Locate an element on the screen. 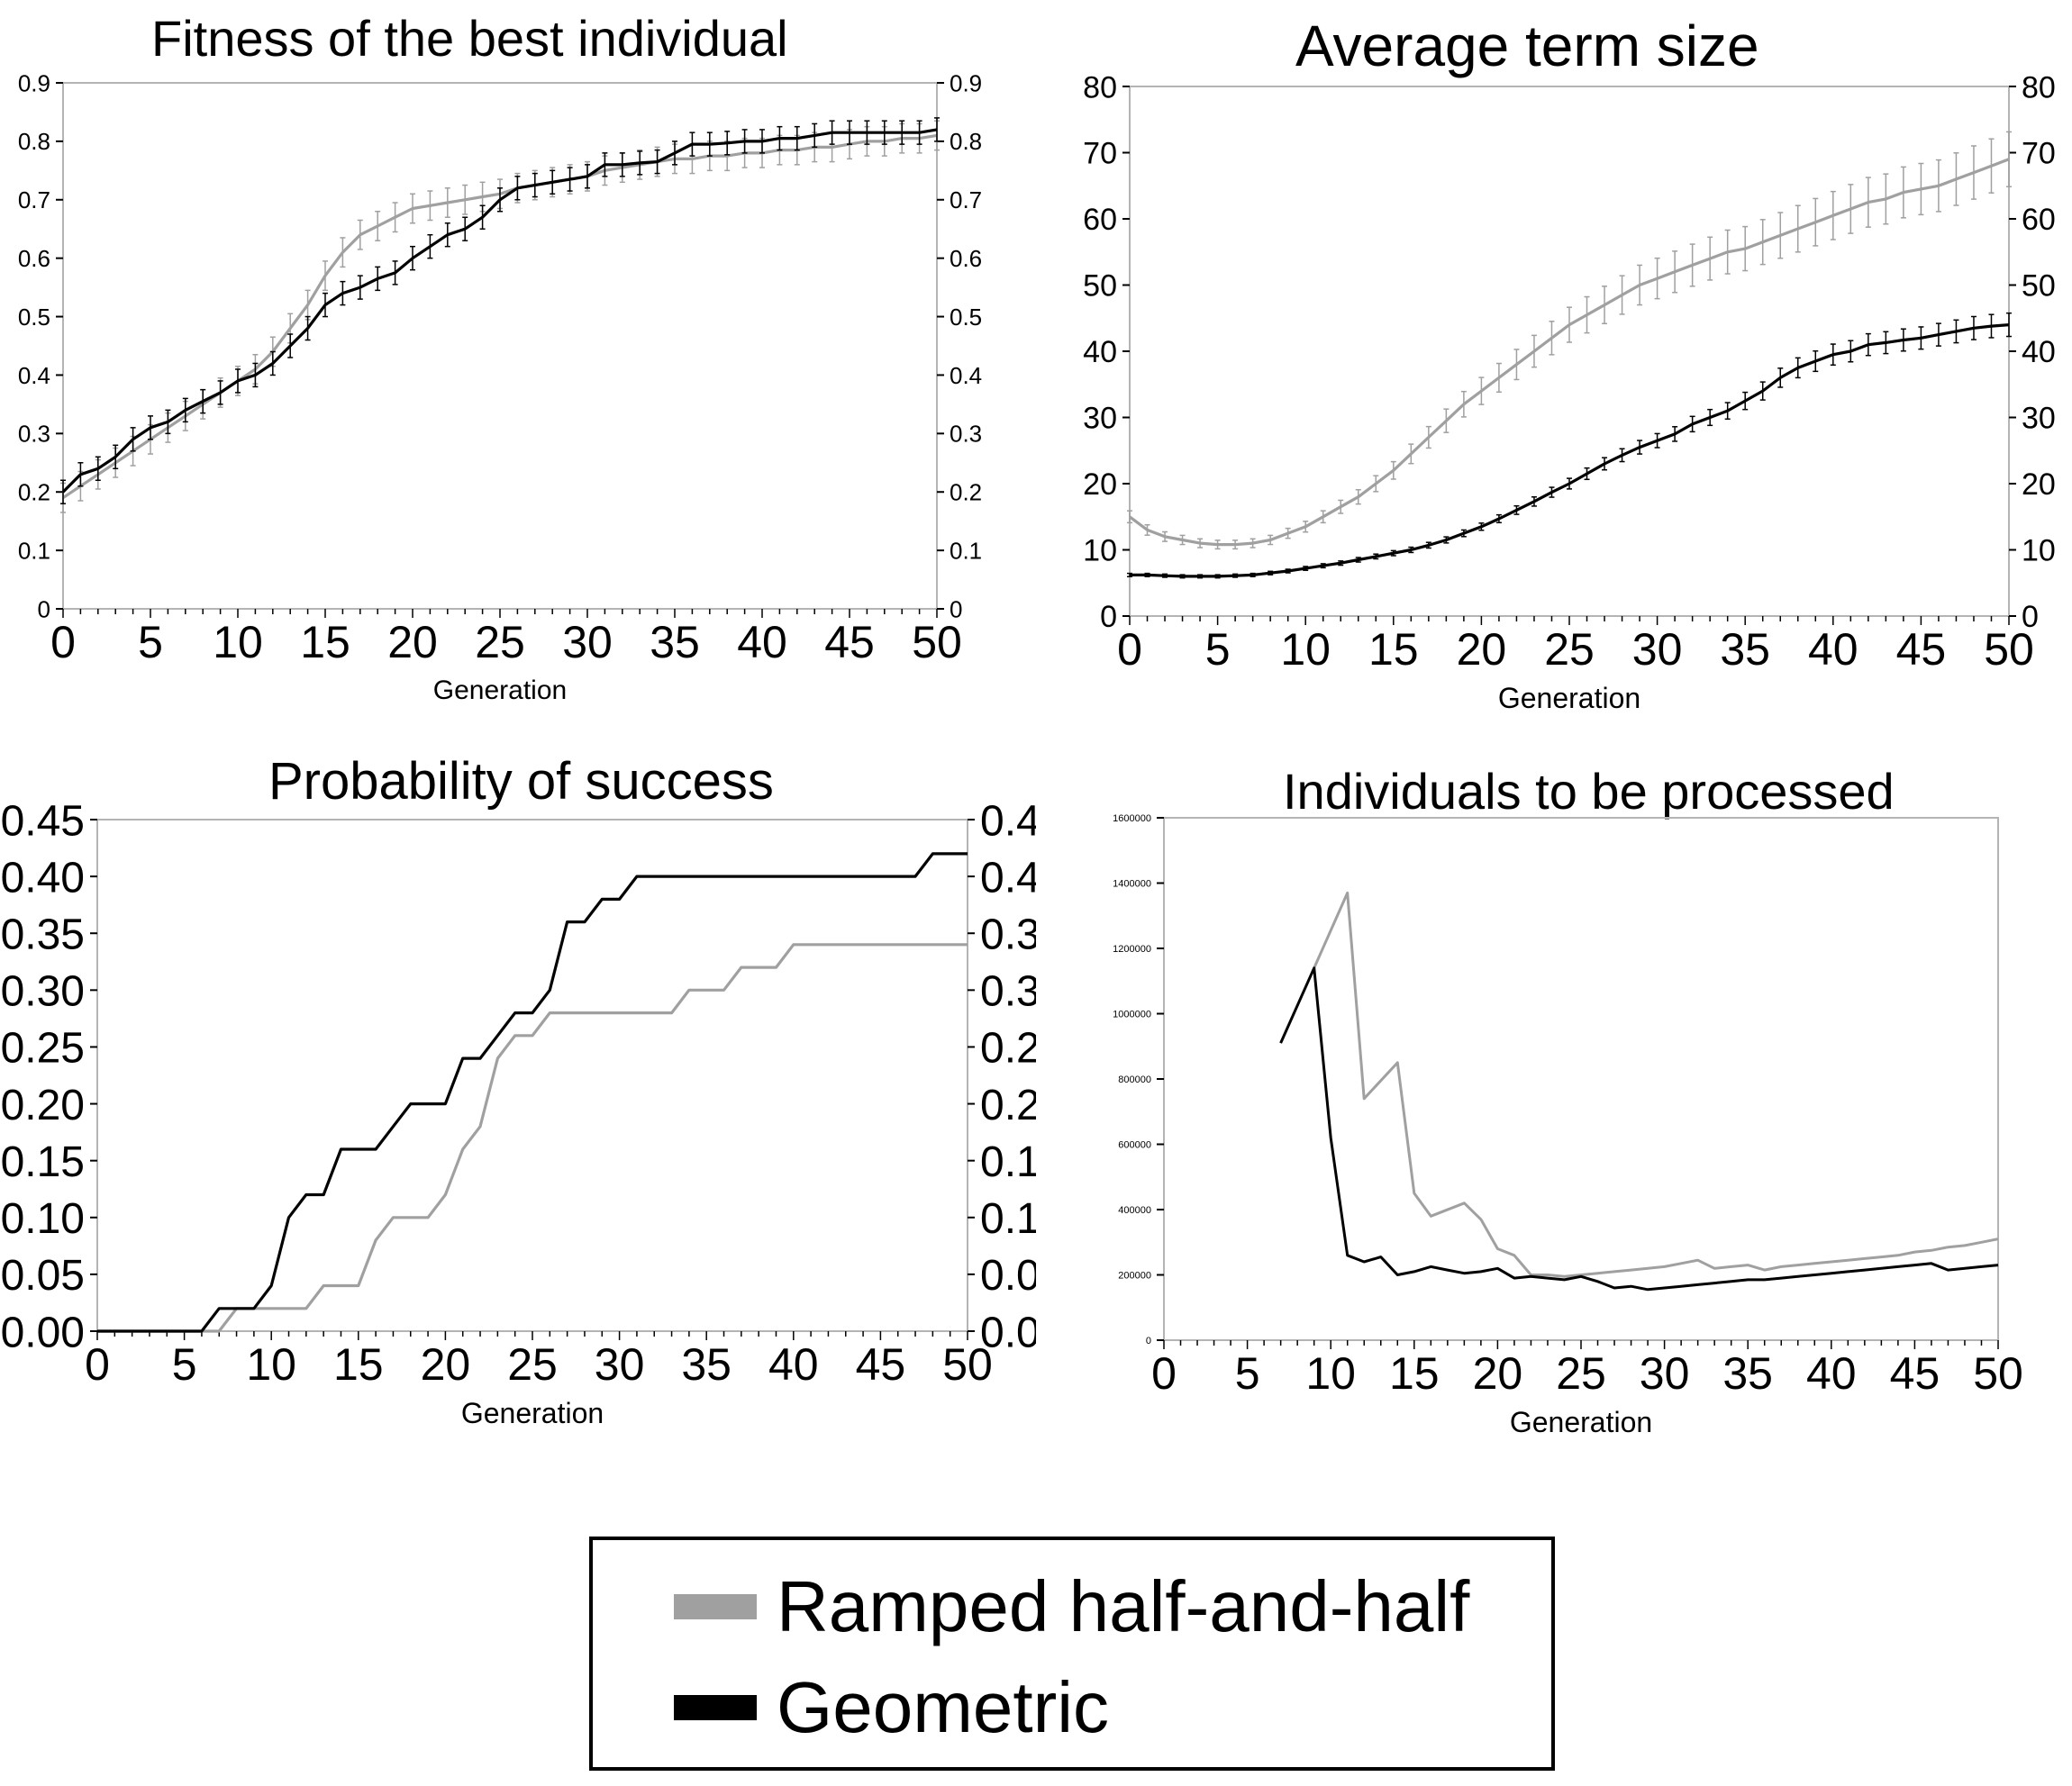  y-tick-label: 0.8 is located at coordinates (34, 142).